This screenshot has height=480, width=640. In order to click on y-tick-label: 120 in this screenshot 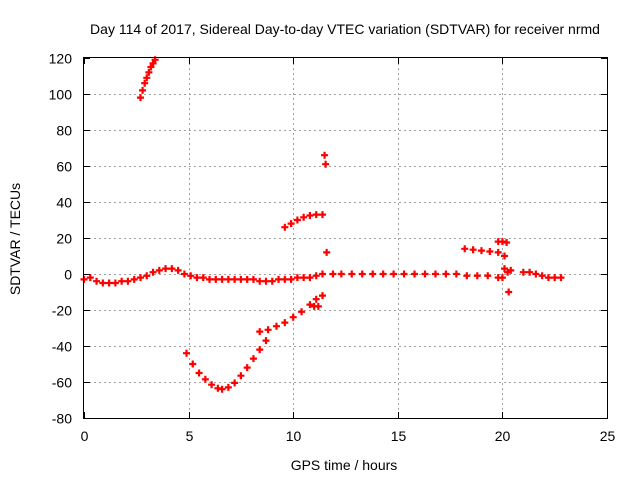, I will do `click(61, 59)`.